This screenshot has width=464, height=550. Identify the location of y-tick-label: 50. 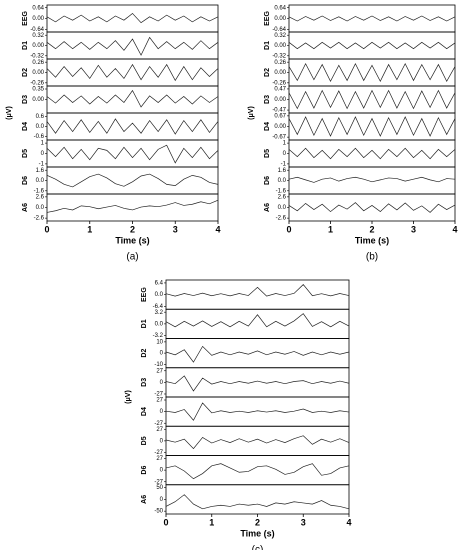
(159, 488).